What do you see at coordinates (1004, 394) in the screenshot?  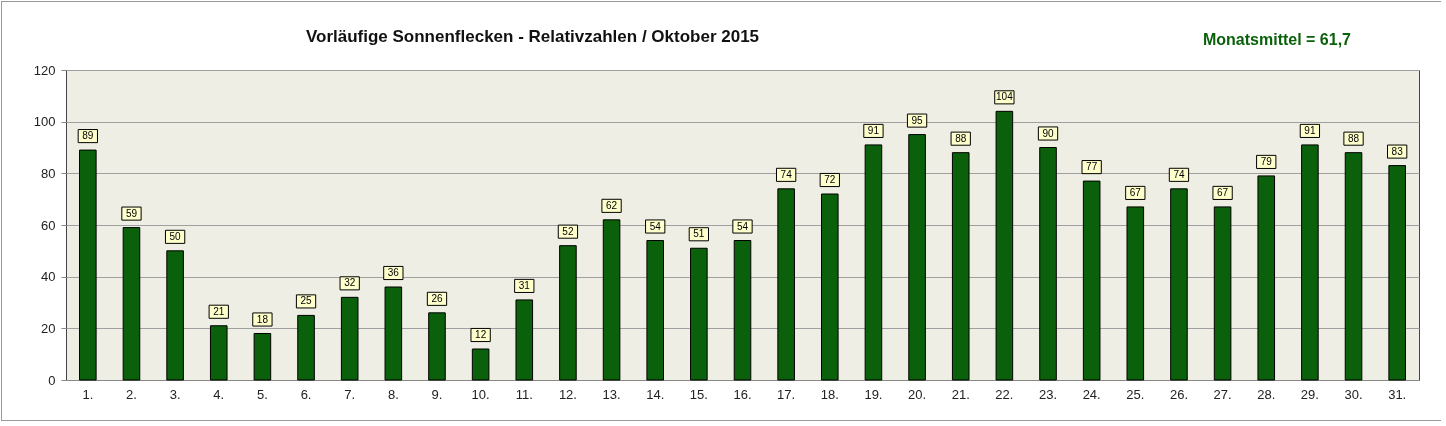 I see `x-tick-label: 22.` at bounding box center [1004, 394].